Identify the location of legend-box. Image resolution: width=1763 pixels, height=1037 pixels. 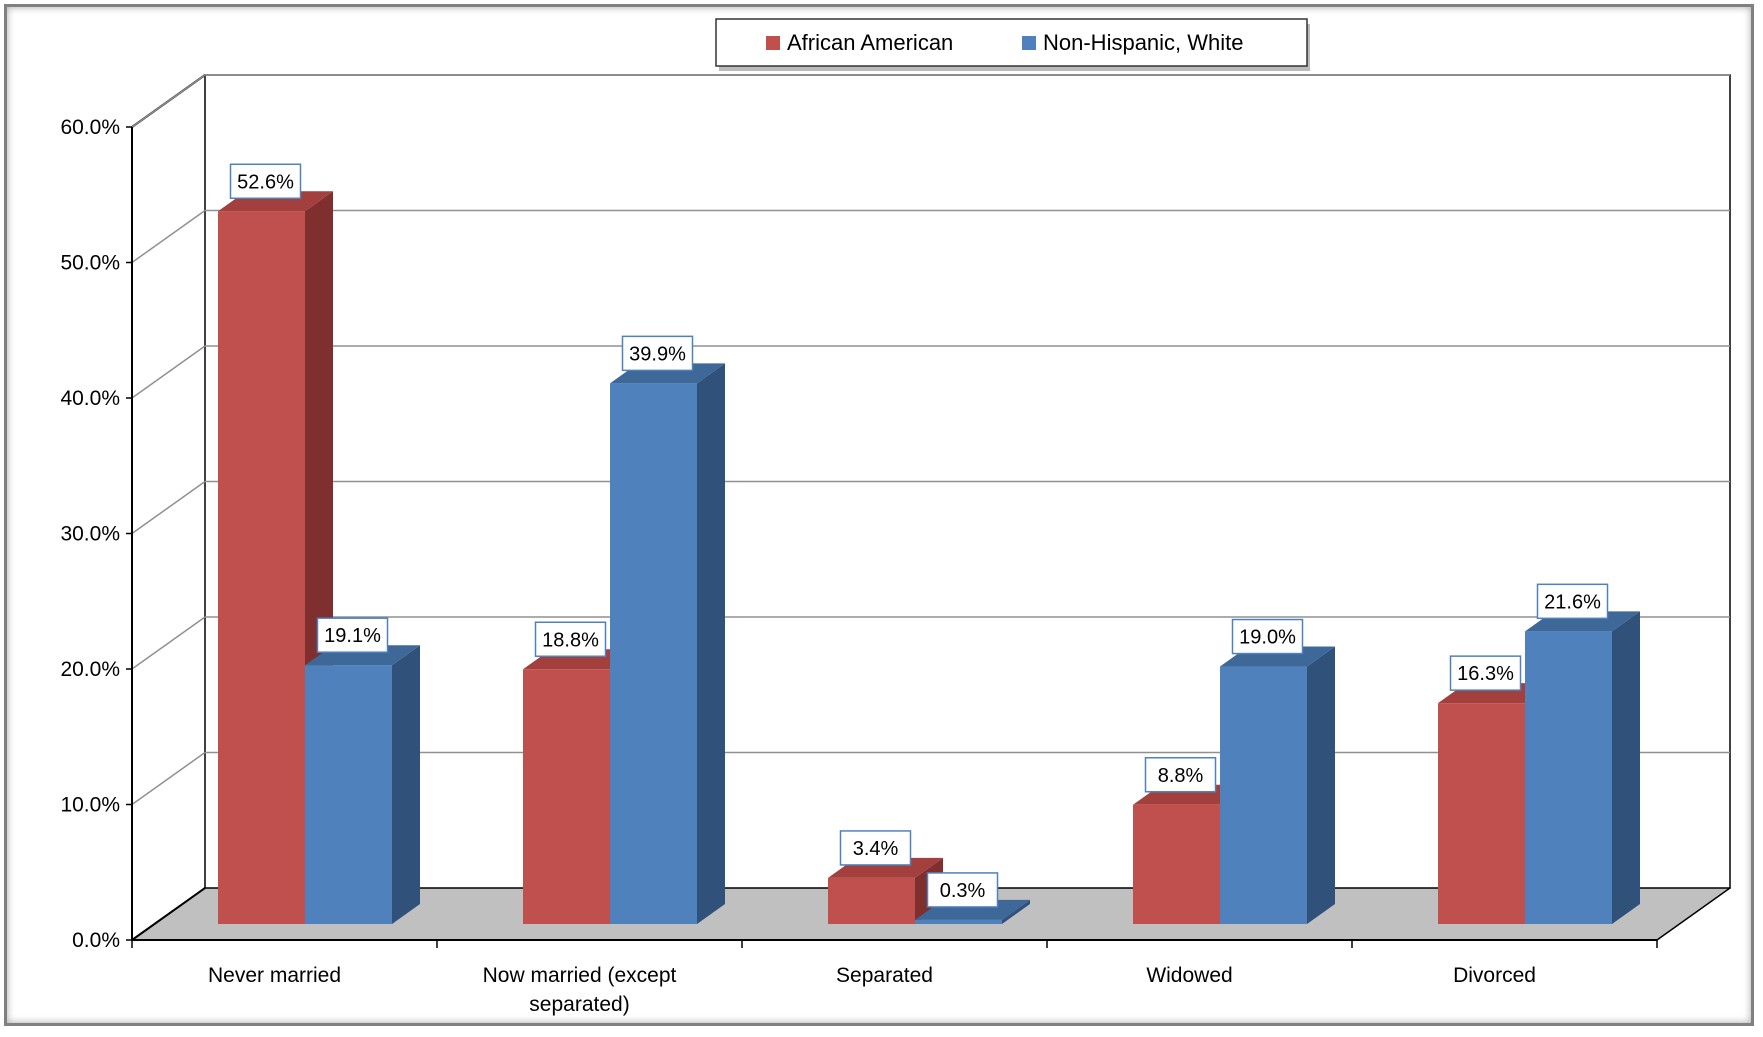
(1011, 42).